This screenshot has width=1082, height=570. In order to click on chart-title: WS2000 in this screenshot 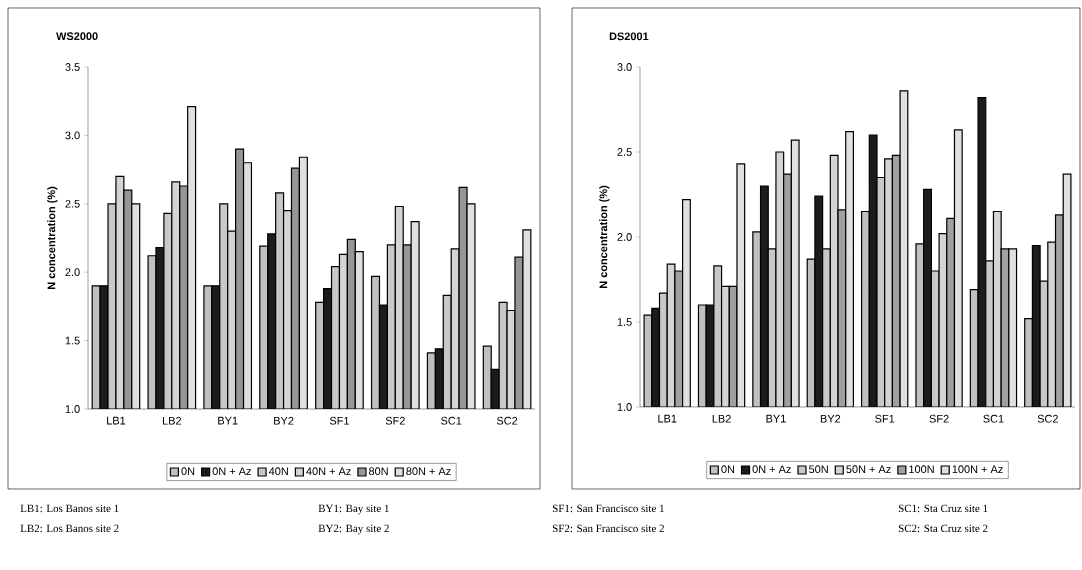, I will do `click(77, 36)`.